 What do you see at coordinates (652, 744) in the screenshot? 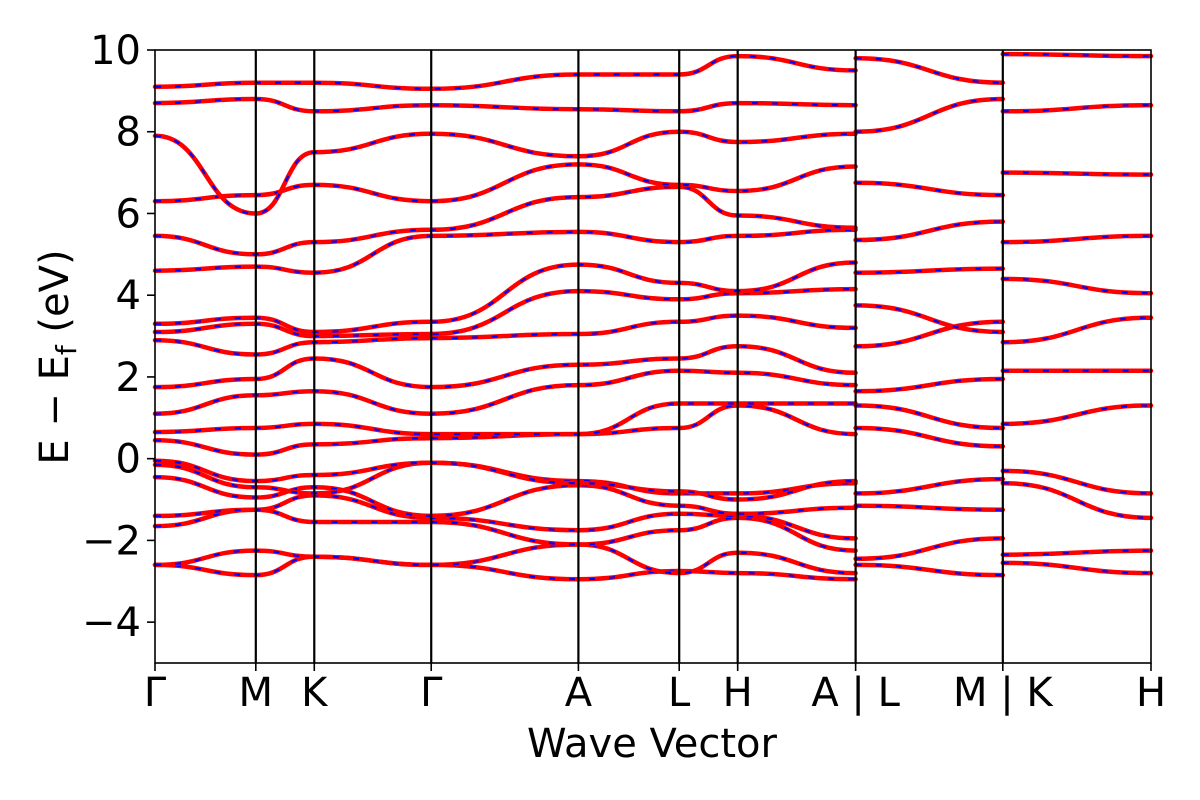
I see `x-axis-label: Wave Vector` at bounding box center [652, 744].